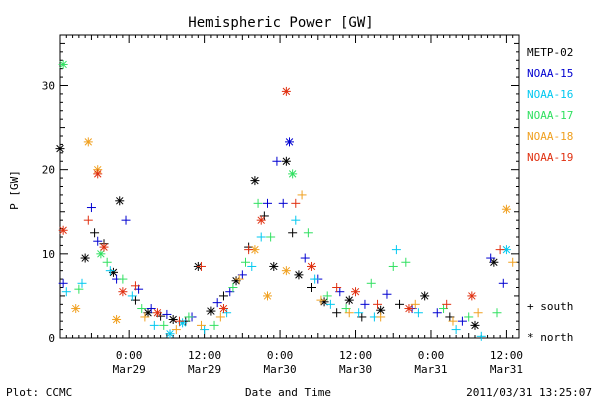 The image size is (600, 400). I want to click on x-tick-date-label: Mar31, so click(506, 369).